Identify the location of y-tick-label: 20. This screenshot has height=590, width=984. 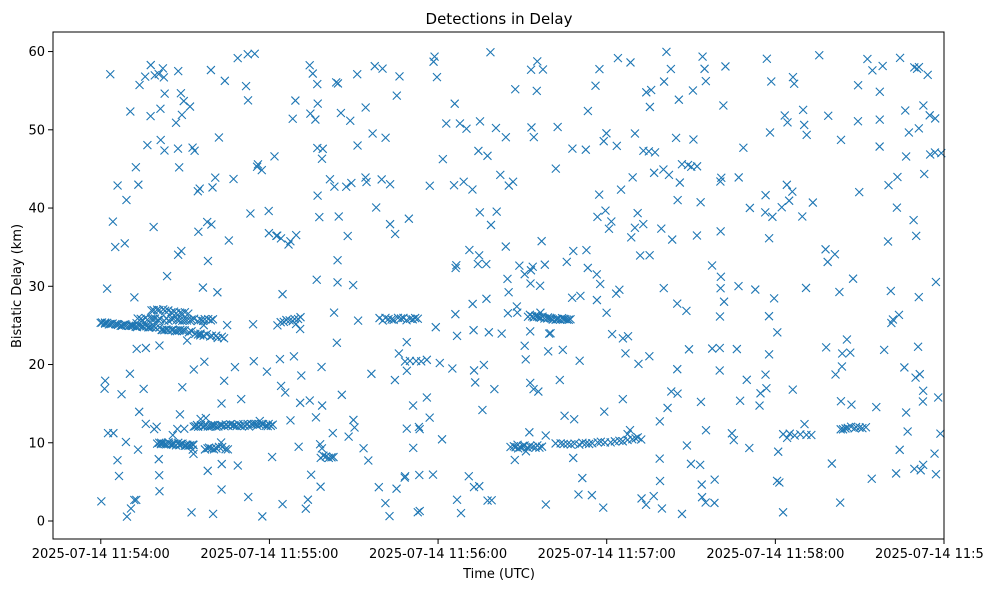
(36, 365).